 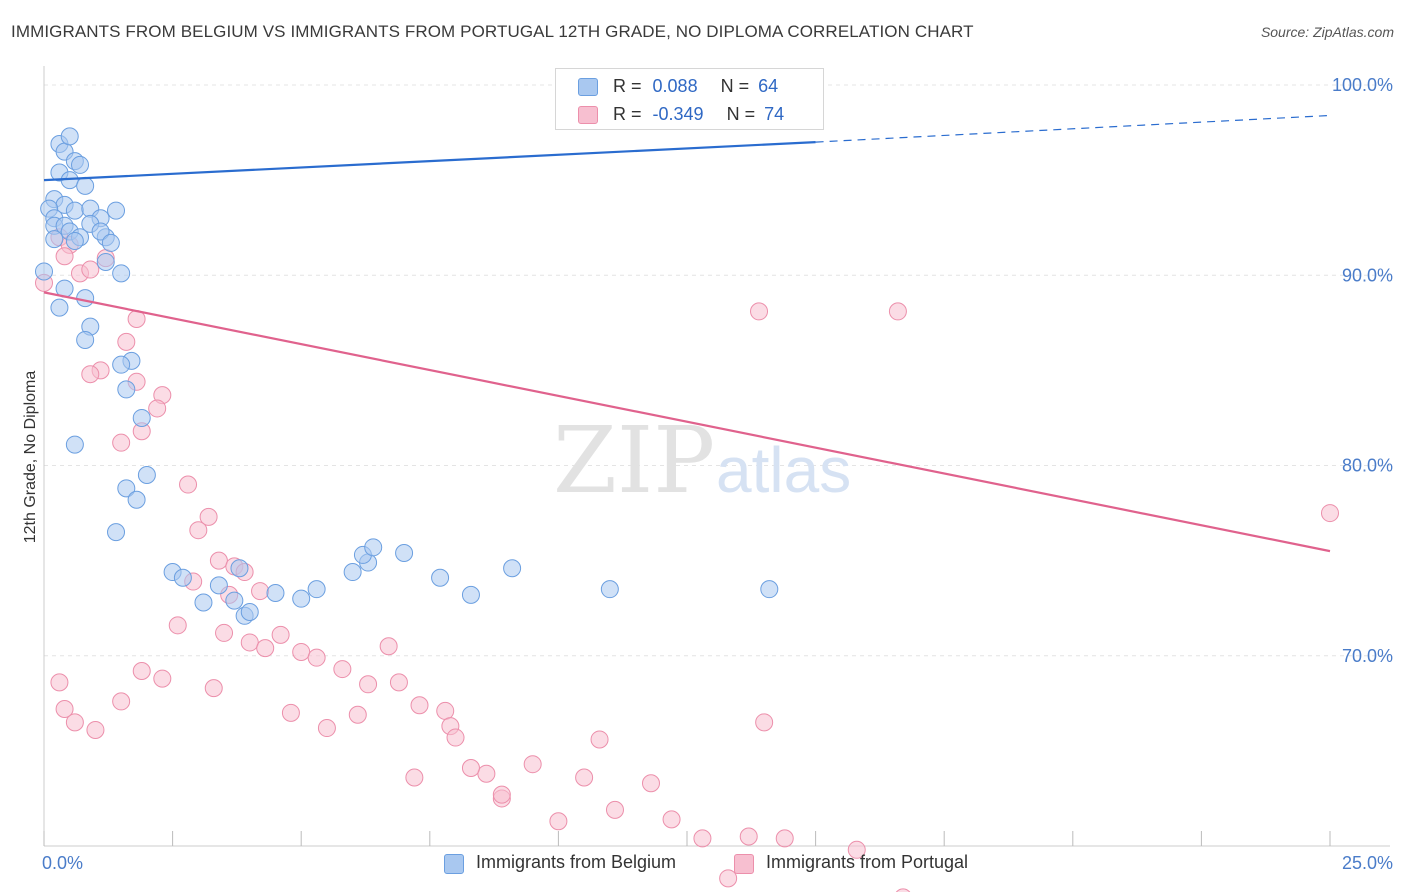 What do you see at coordinates (678, 114) in the screenshot?
I see `portugal-r-value: -0.349` at bounding box center [678, 114].